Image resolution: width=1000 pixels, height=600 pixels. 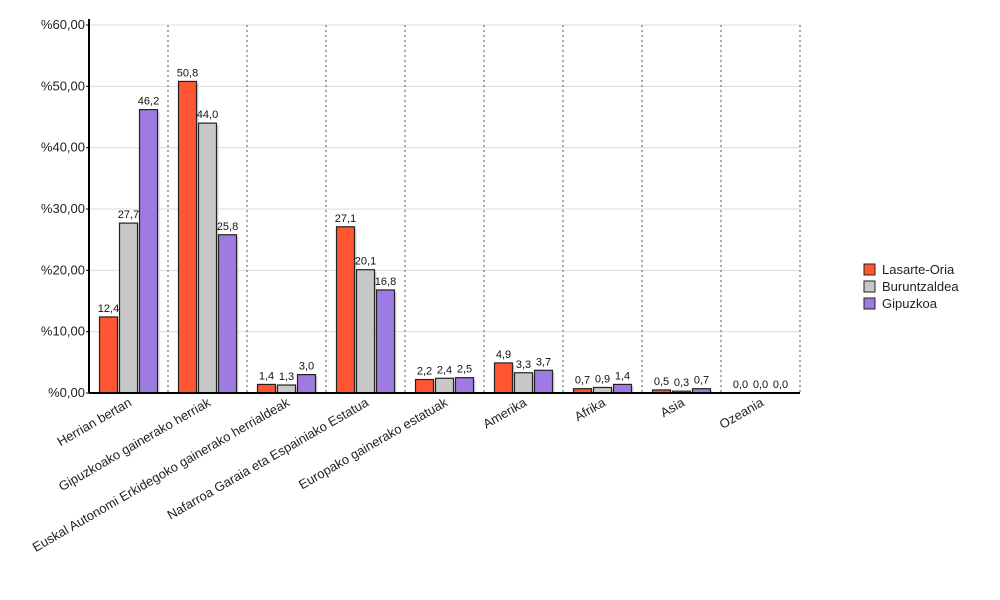 What do you see at coordinates (365, 262) in the screenshot?
I see `data-label: 20,1` at bounding box center [365, 262].